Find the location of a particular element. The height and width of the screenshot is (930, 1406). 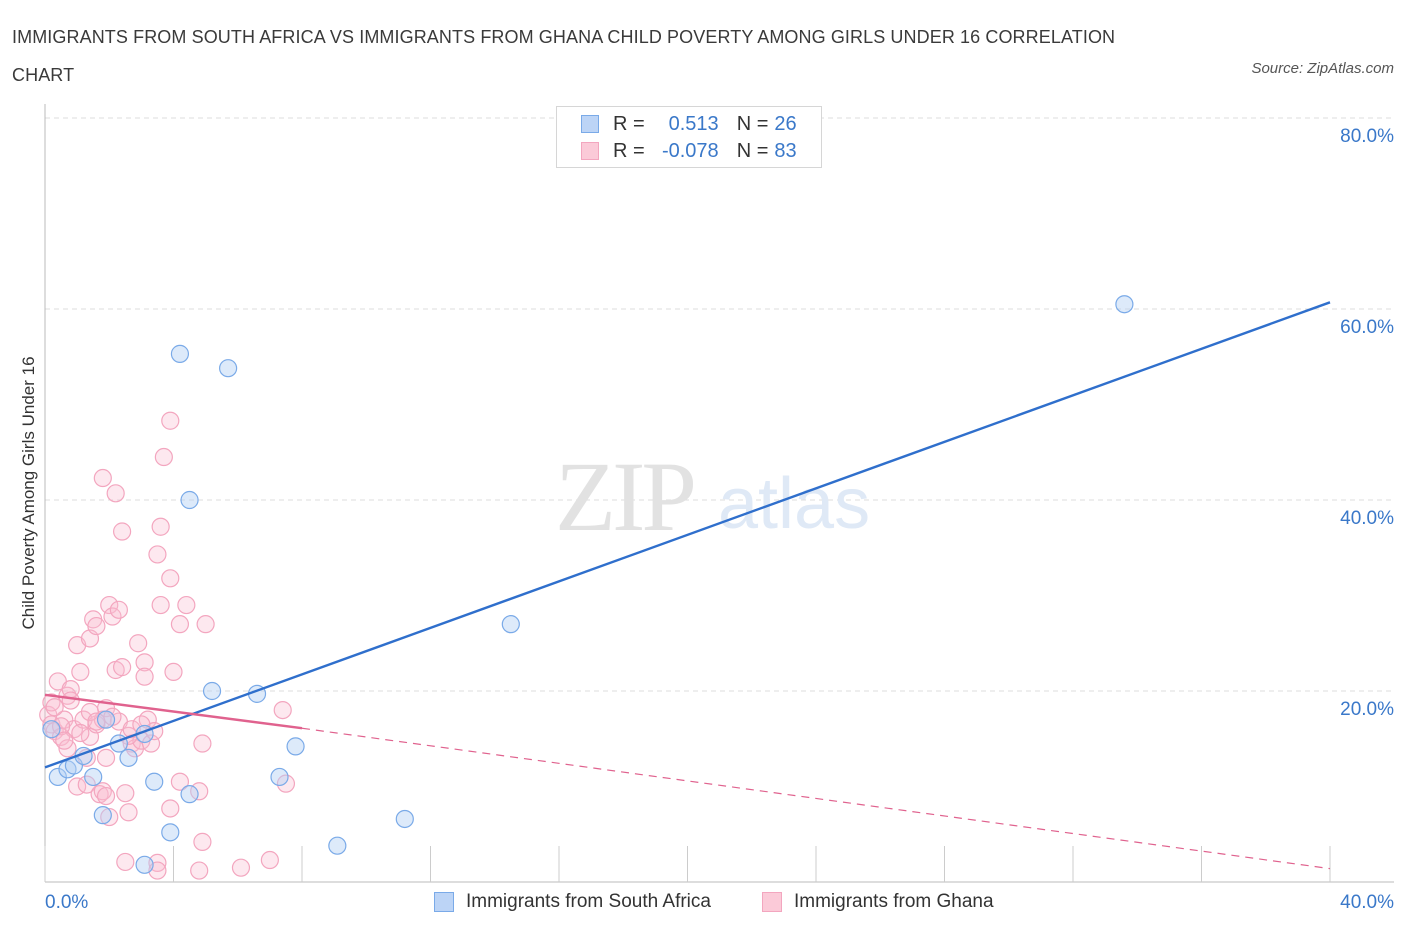

legend-row-ghana: R = -0.078 N = 83 is located at coordinates (689, 151).